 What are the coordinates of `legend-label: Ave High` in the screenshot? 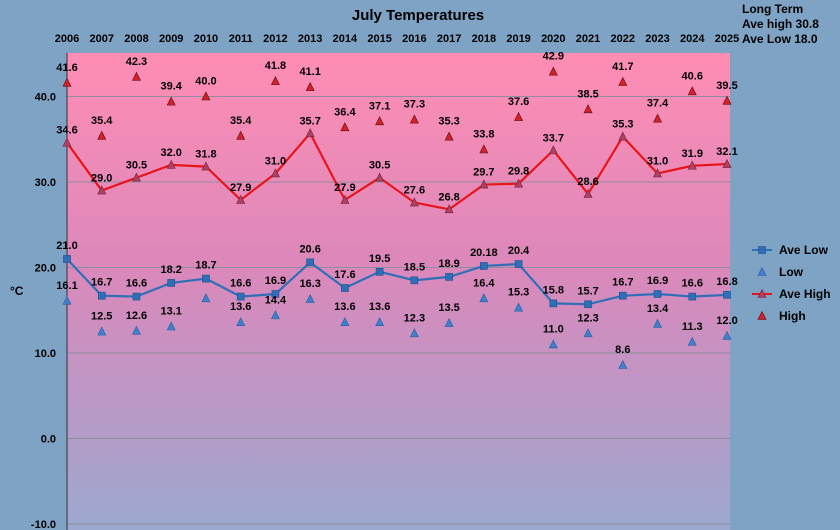 It's located at (805, 294).